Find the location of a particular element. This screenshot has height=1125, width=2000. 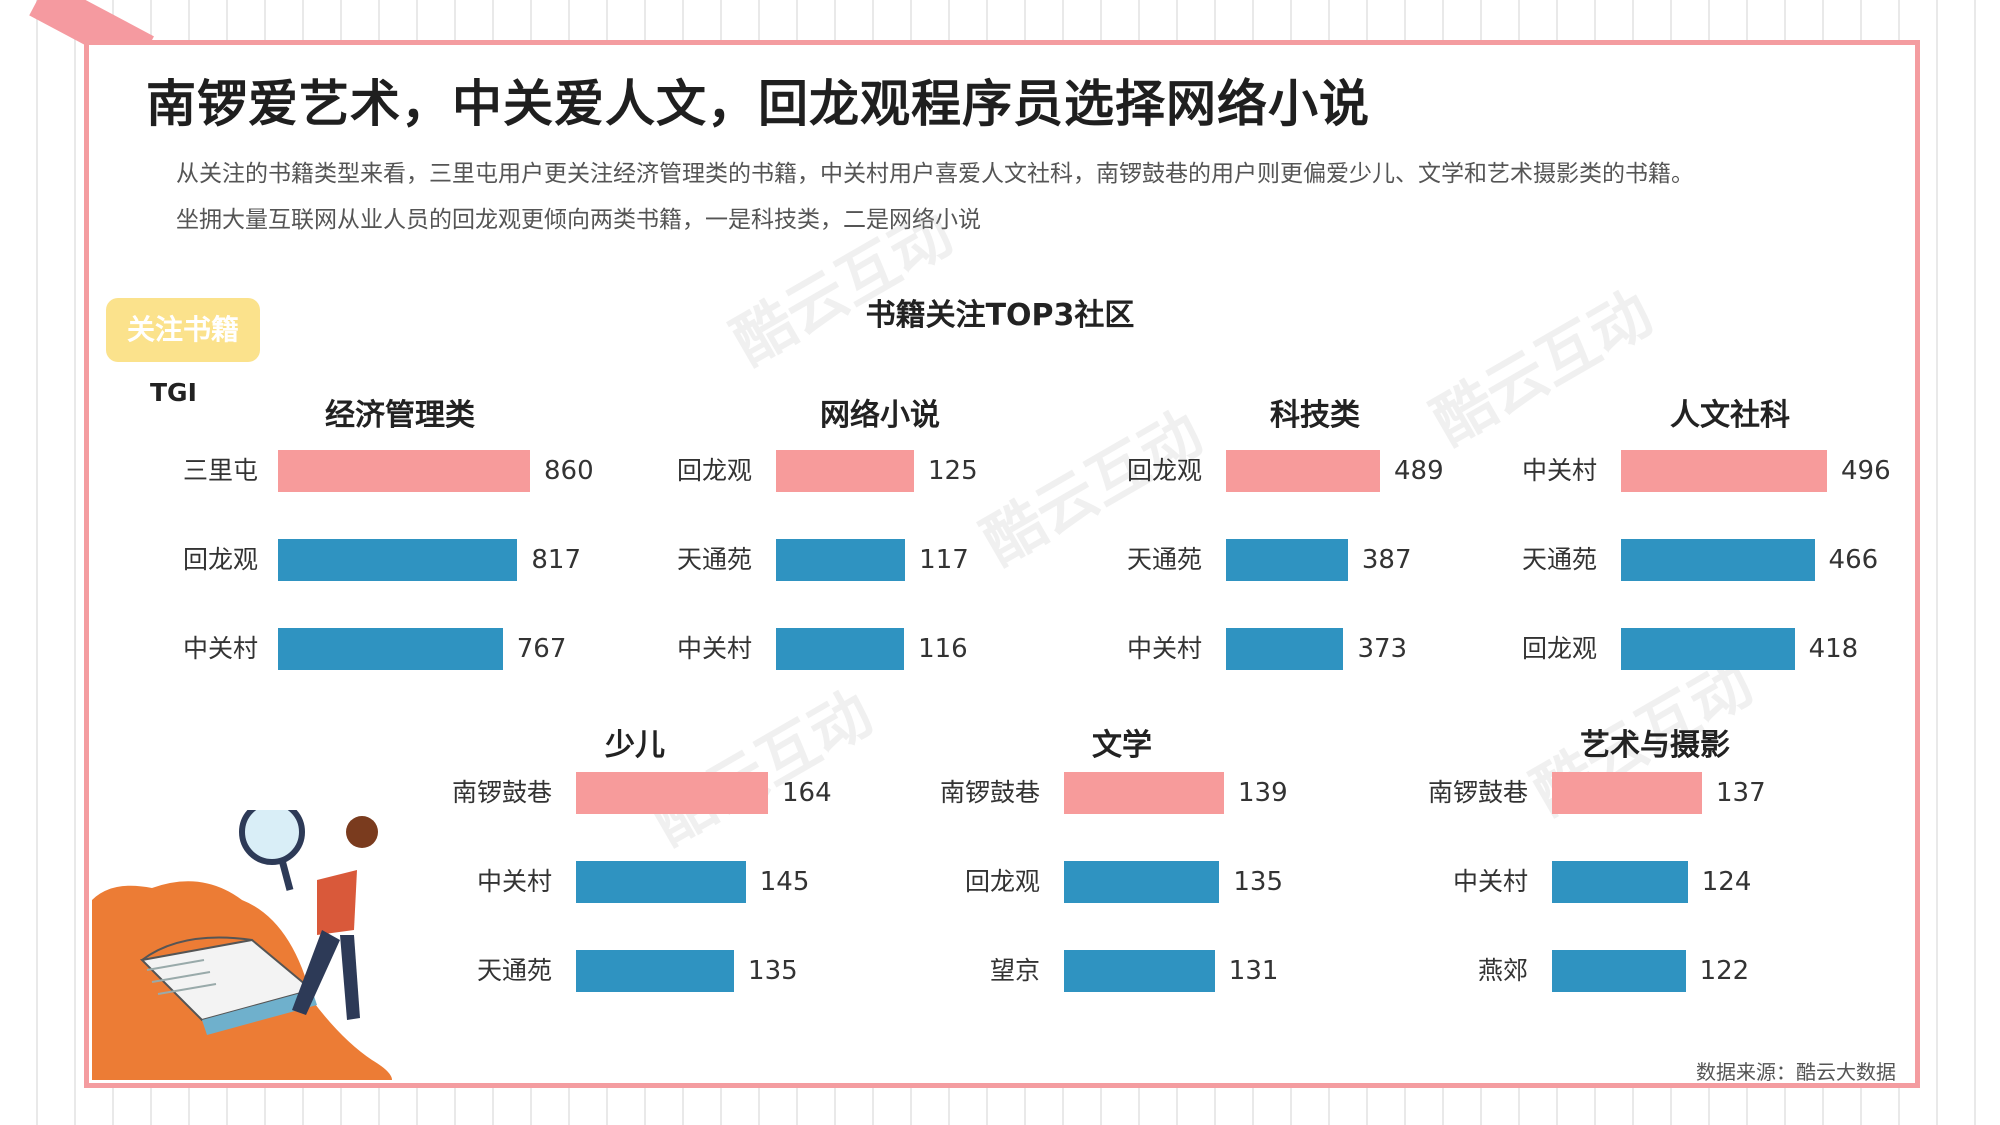

panel-title: 经济管理类 is located at coordinates (400, 415).